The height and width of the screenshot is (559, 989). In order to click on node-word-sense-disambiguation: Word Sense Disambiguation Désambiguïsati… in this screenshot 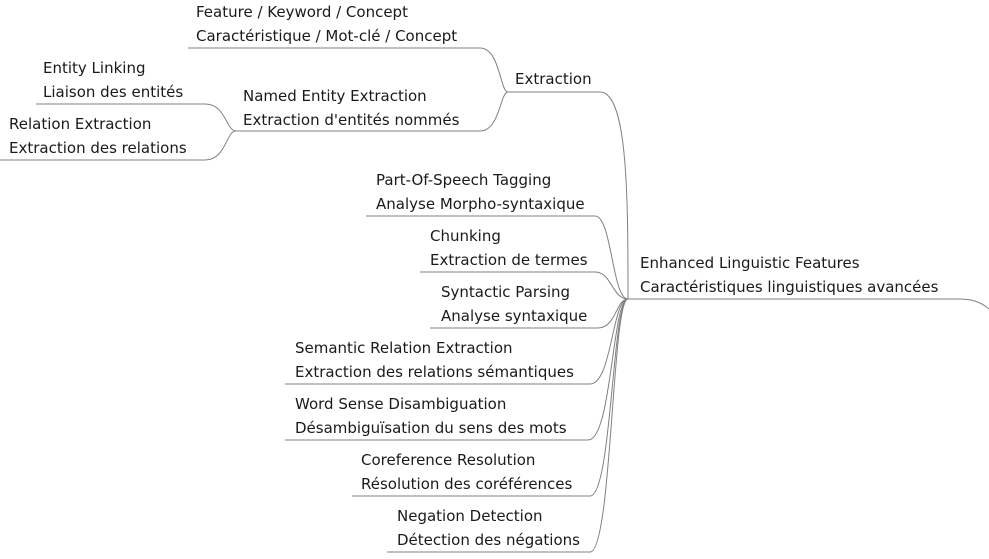, I will do `click(431, 416)`.